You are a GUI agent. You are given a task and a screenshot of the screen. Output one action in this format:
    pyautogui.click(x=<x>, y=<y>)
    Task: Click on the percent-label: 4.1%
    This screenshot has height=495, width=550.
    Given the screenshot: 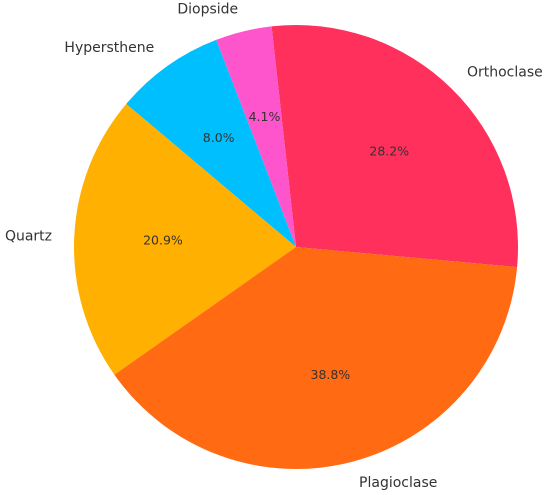 What is the action you would take?
    pyautogui.click(x=265, y=116)
    